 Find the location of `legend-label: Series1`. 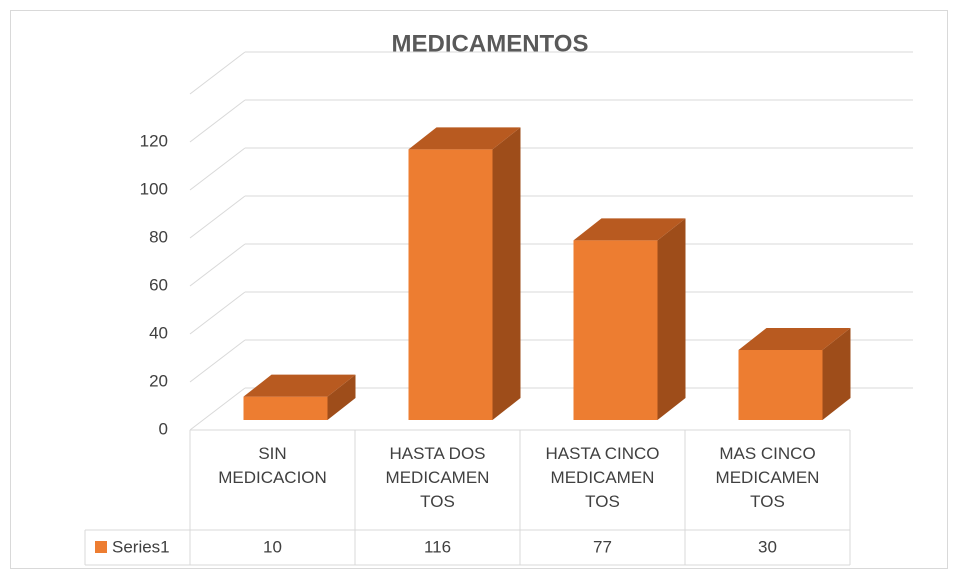

legend-label: Series1 is located at coordinates (141, 546).